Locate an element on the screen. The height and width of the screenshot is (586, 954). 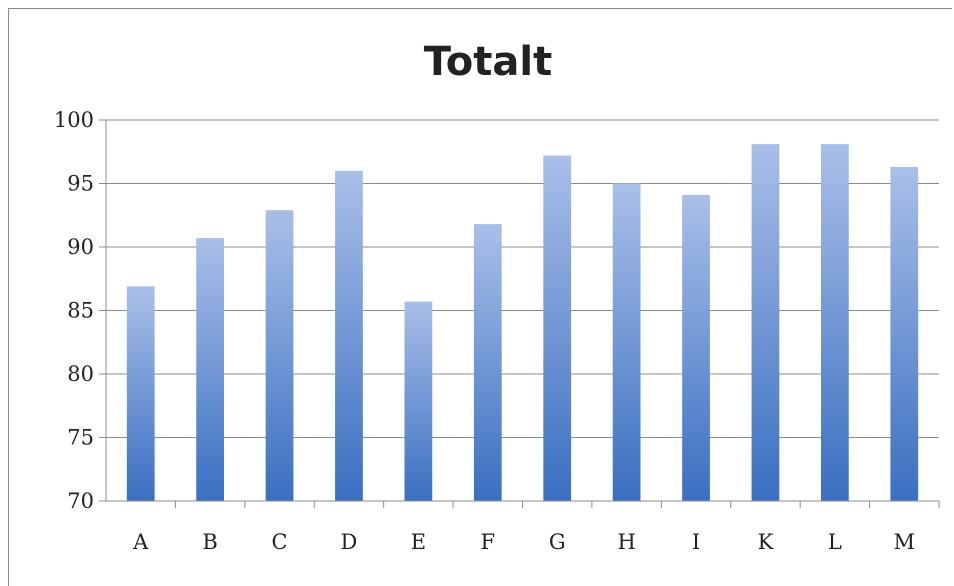
bar-F is located at coordinates (487, 362).